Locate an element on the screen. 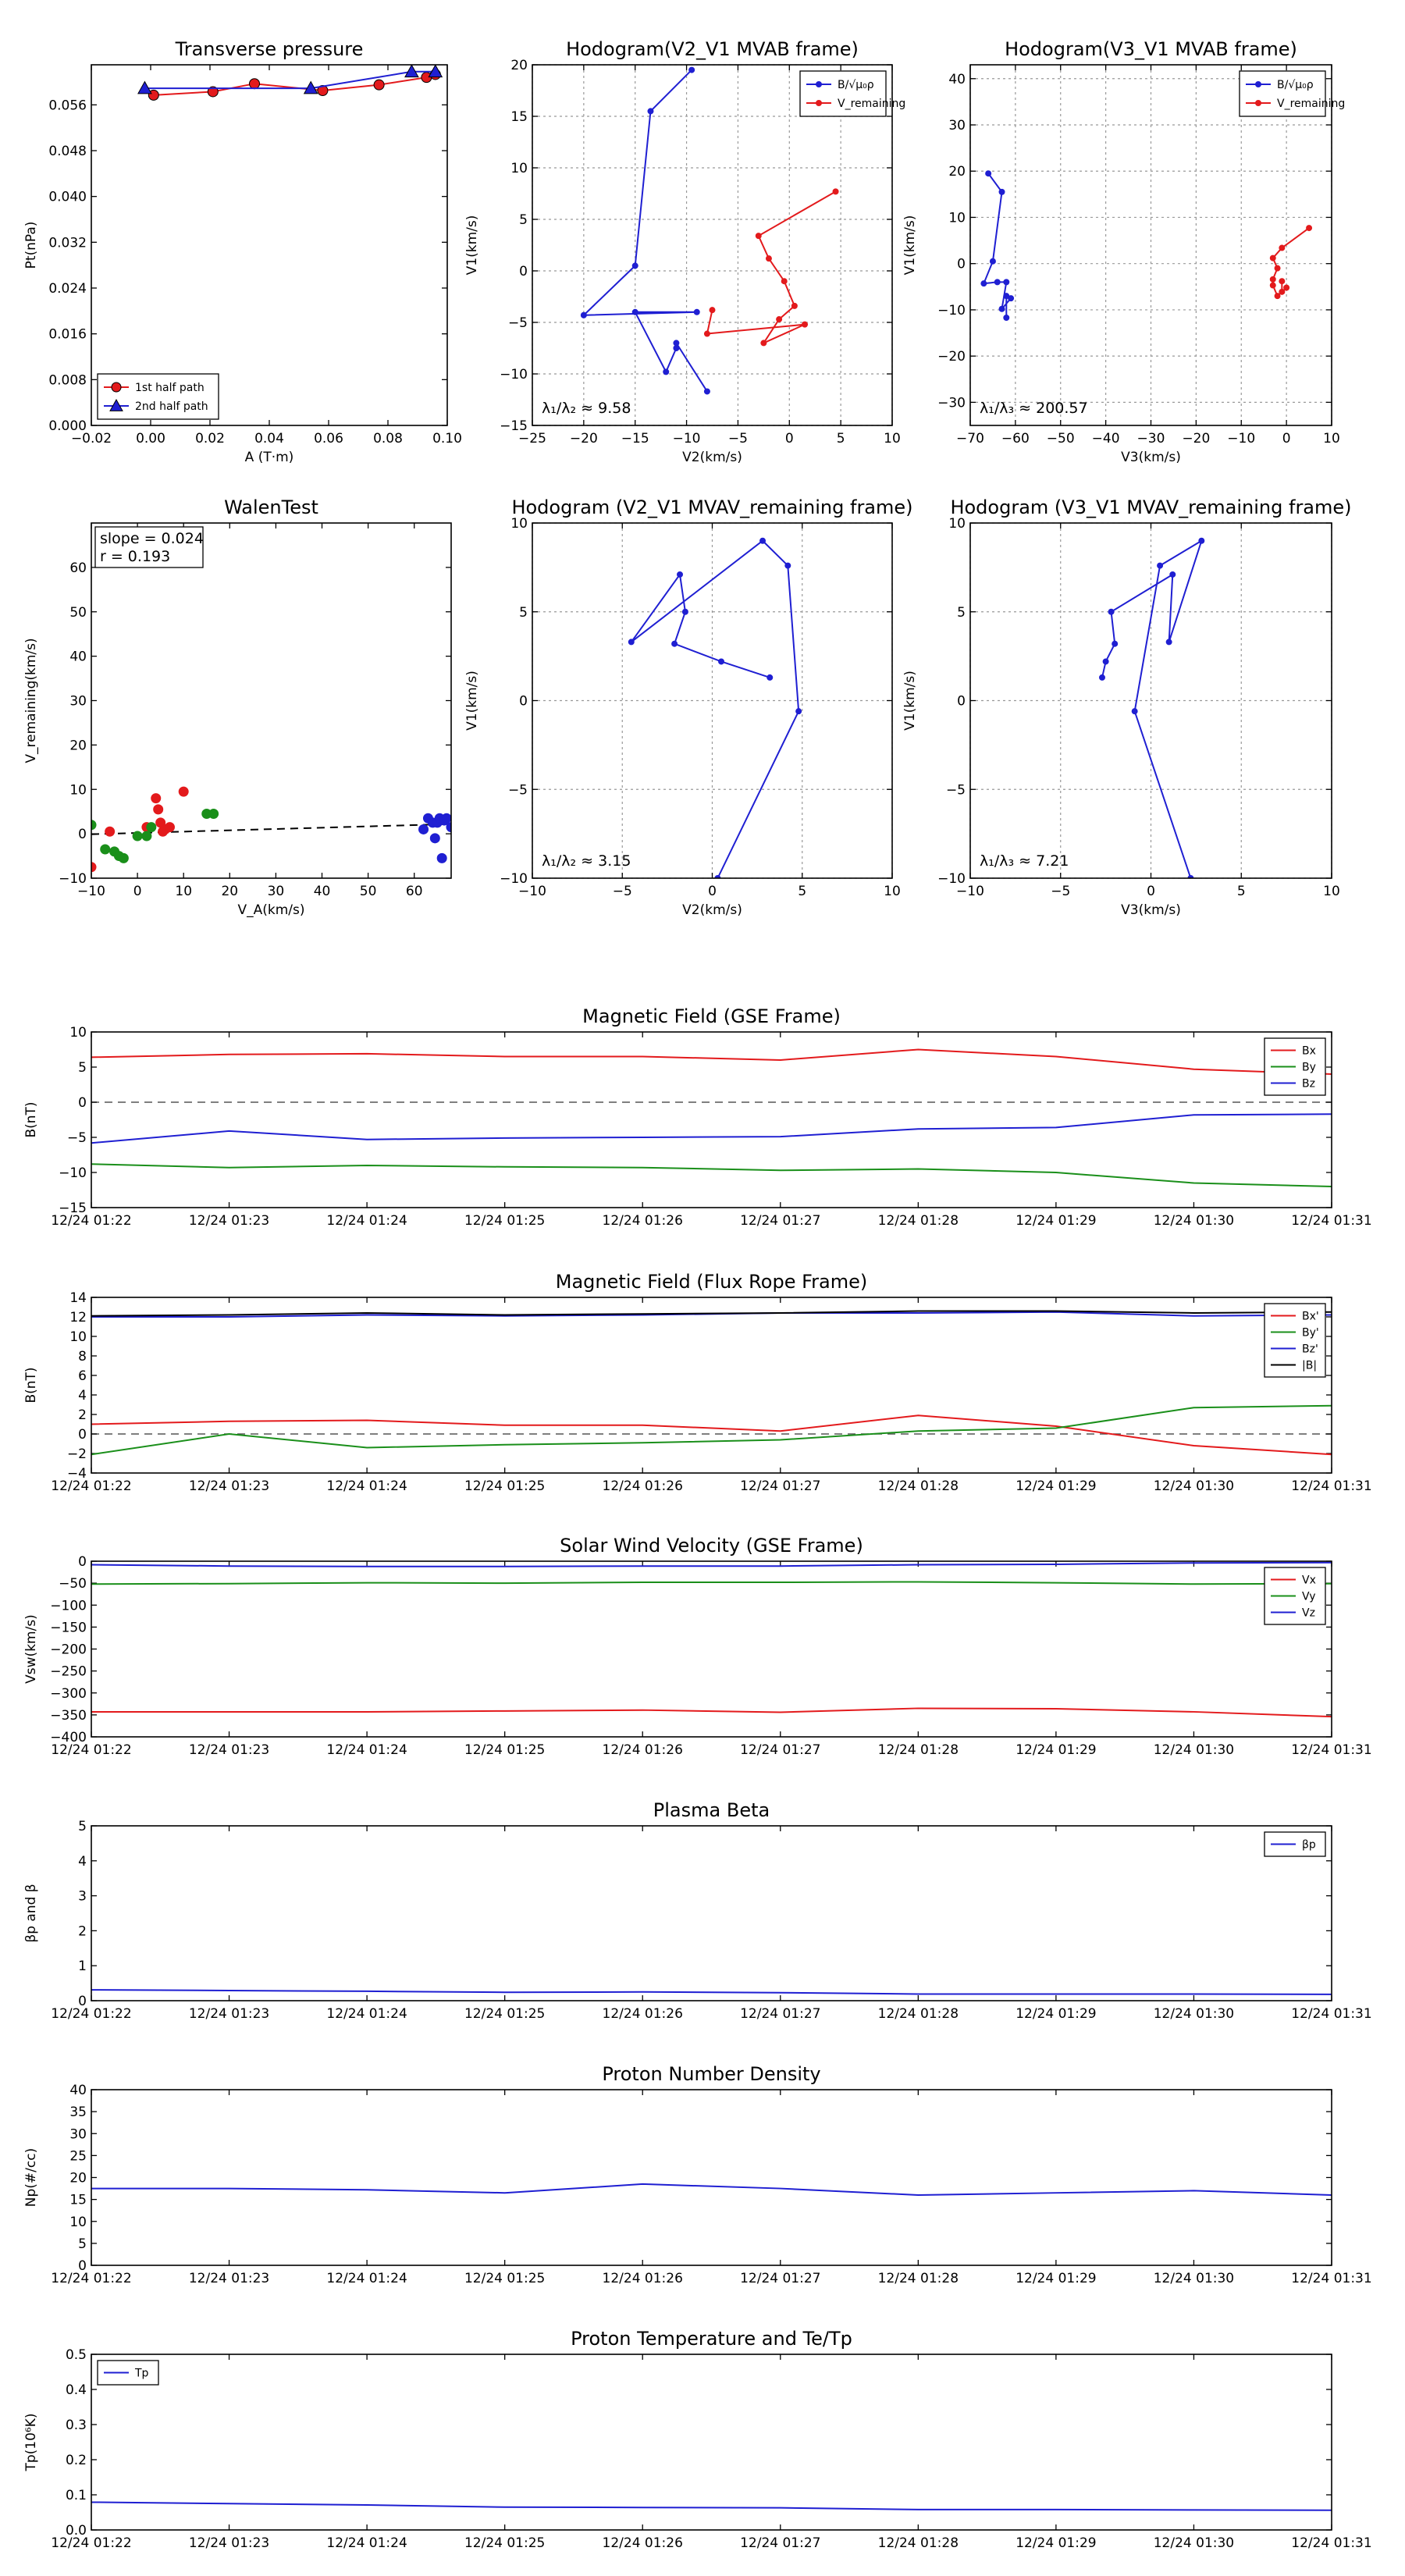  y-tick-label: 6 is located at coordinates (82, 1376).